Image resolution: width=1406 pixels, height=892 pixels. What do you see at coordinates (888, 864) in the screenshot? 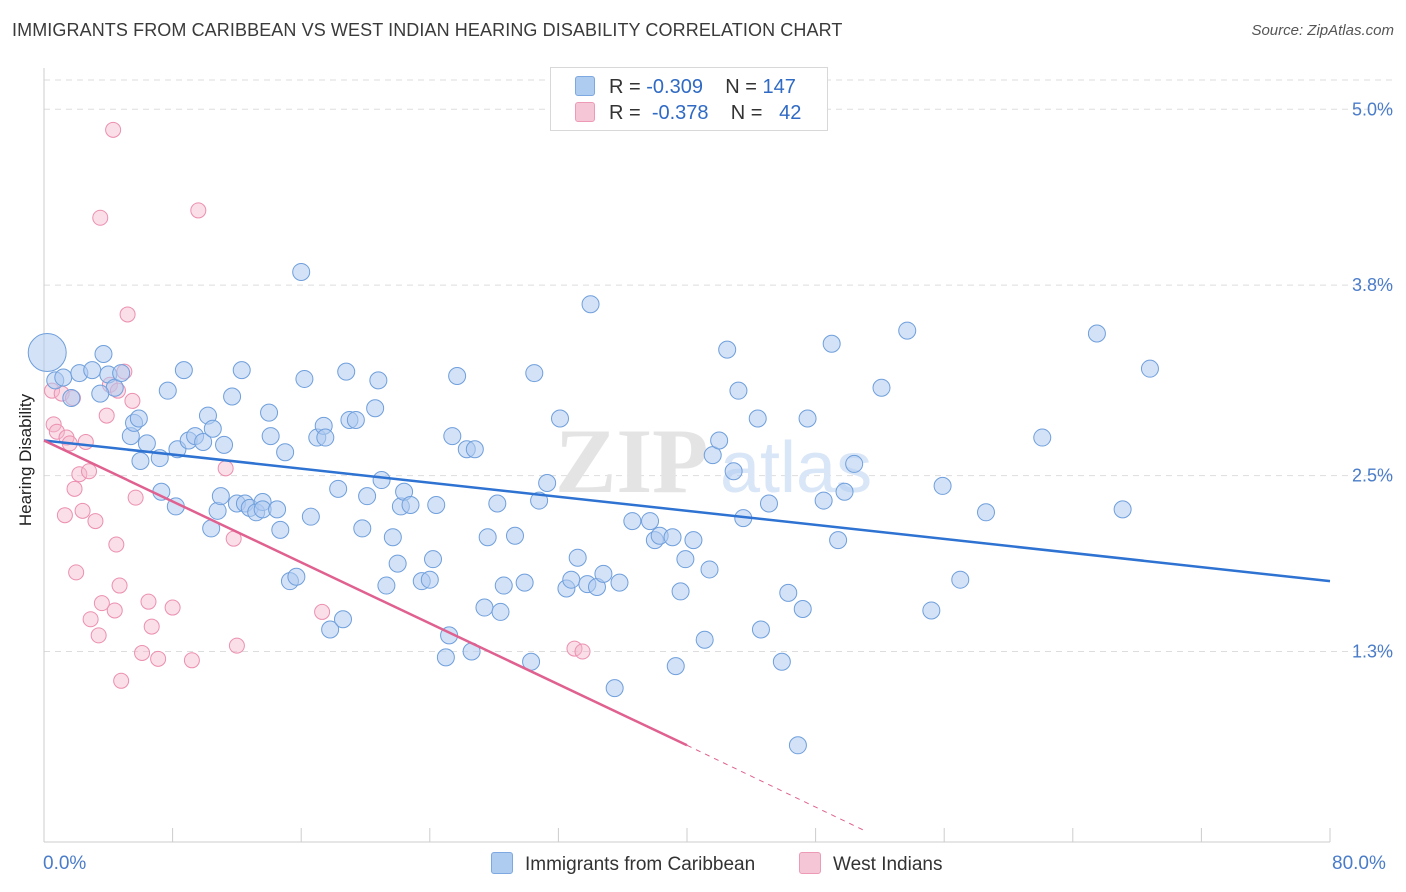
I see `bottom-legend-label-west-indians: West Indians` at bounding box center [888, 864].